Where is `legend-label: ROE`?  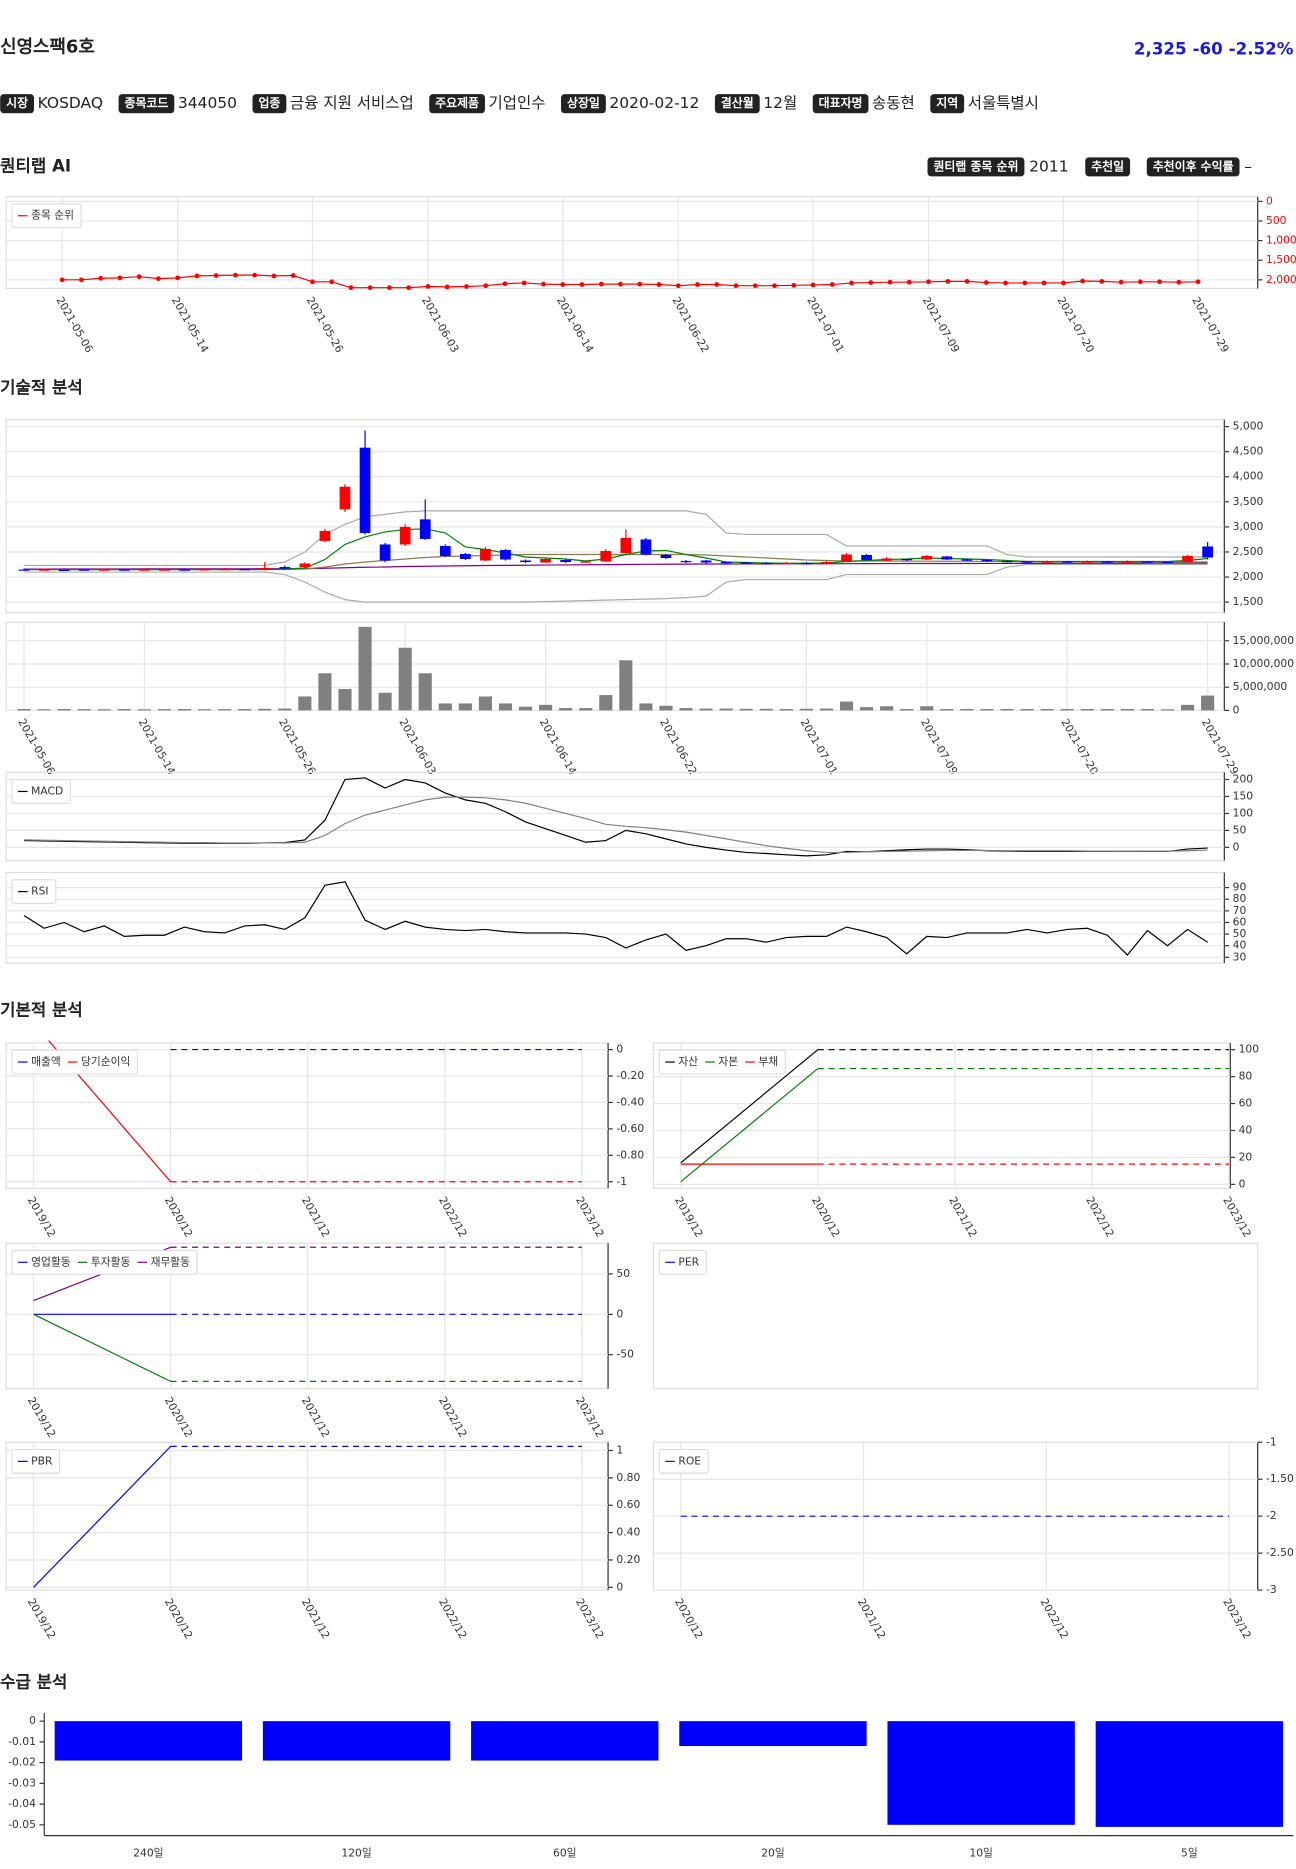
legend-label: ROE is located at coordinates (689, 1460).